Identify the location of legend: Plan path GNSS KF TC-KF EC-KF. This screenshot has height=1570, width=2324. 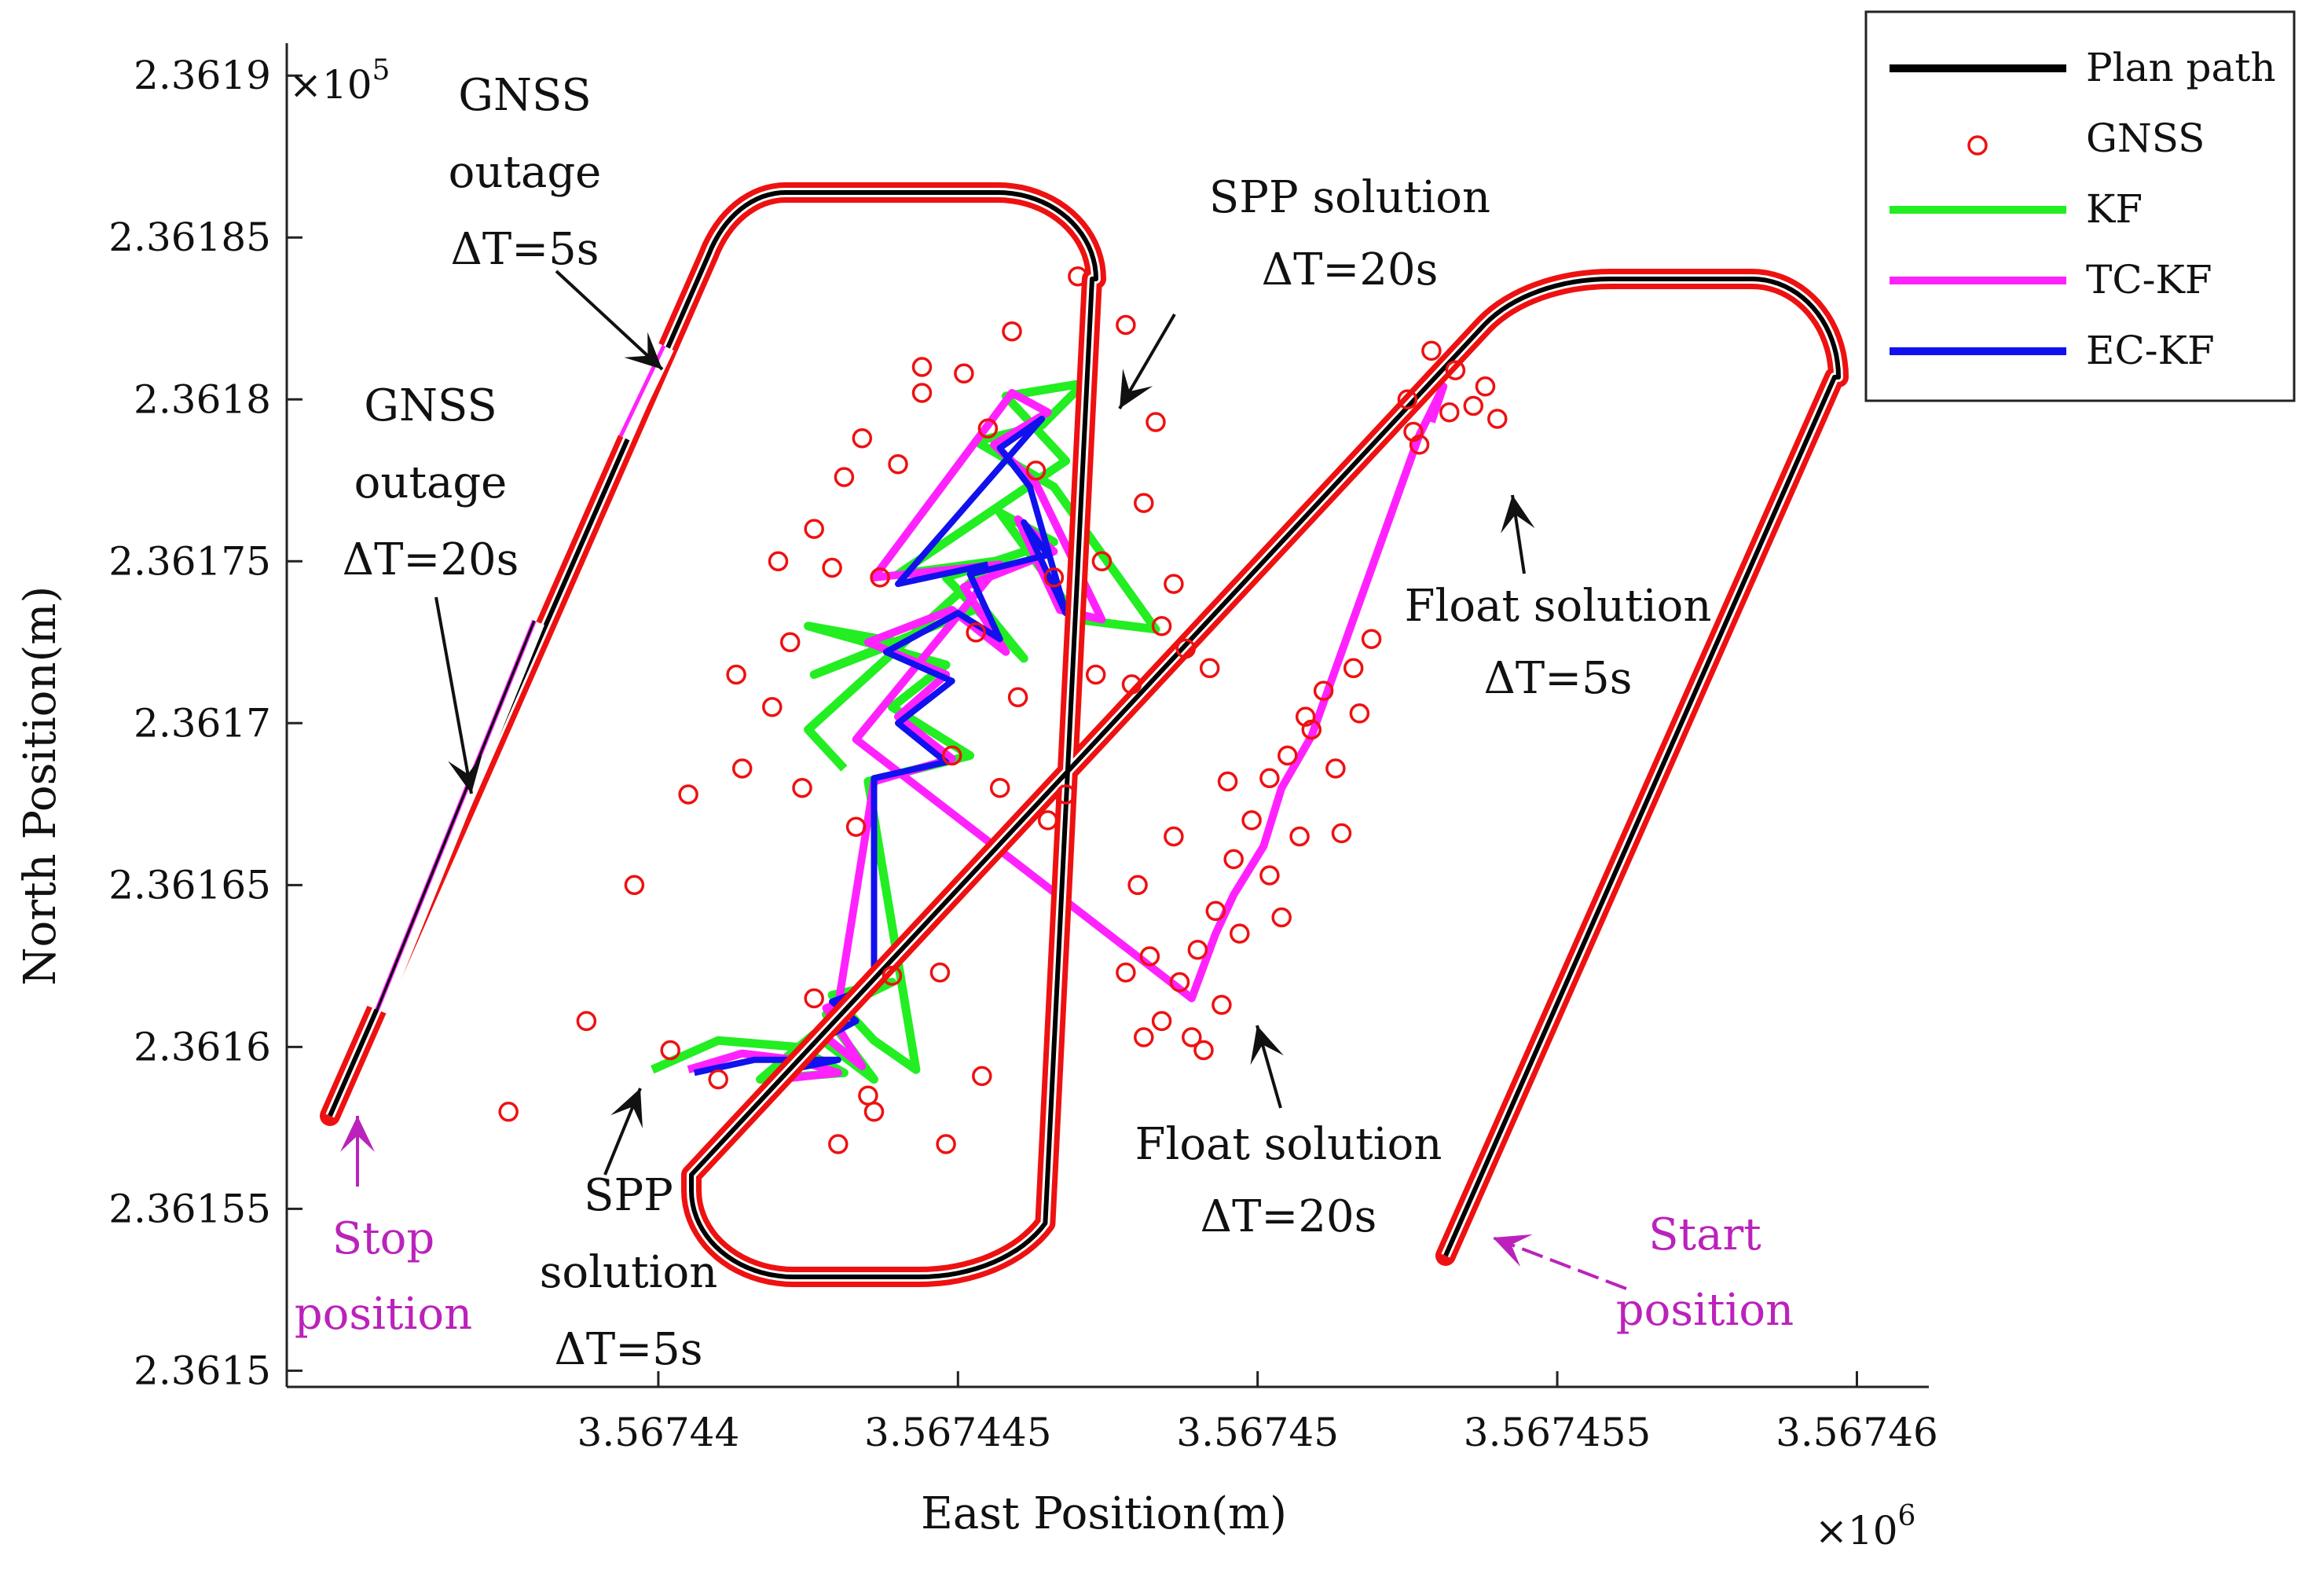
(2080, 206).